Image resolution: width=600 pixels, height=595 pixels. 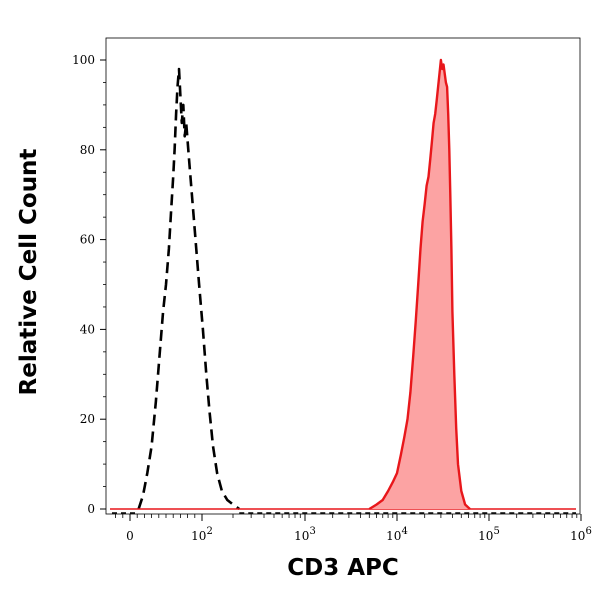 What do you see at coordinates (83, 60) in the screenshot?
I see `y-tick-label: 100` at bounding box center [83, 60].